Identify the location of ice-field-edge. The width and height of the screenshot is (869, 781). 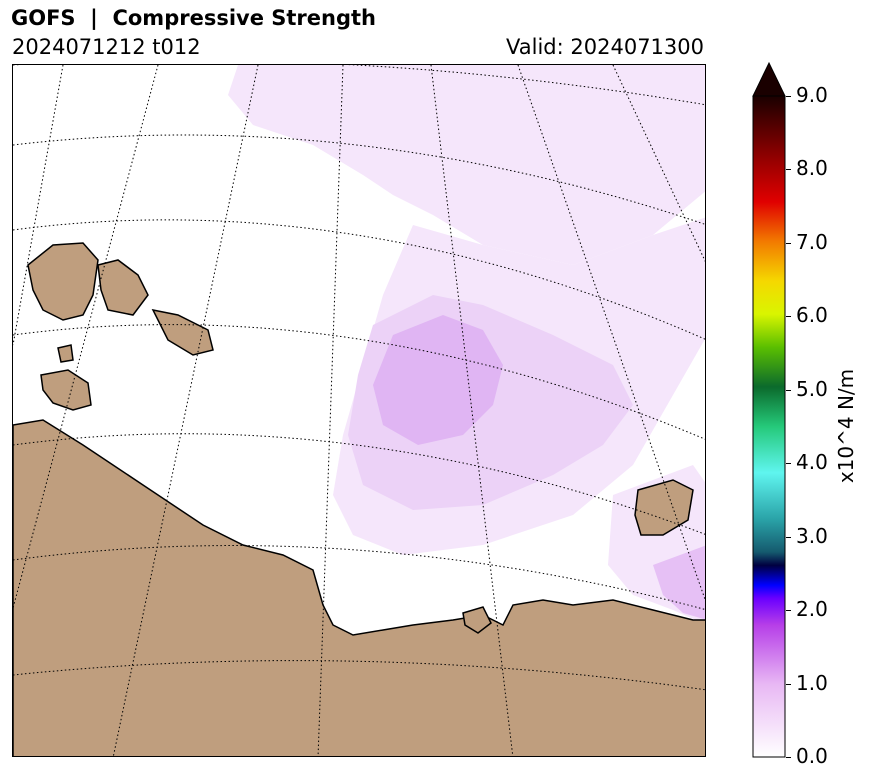
(679, 582).